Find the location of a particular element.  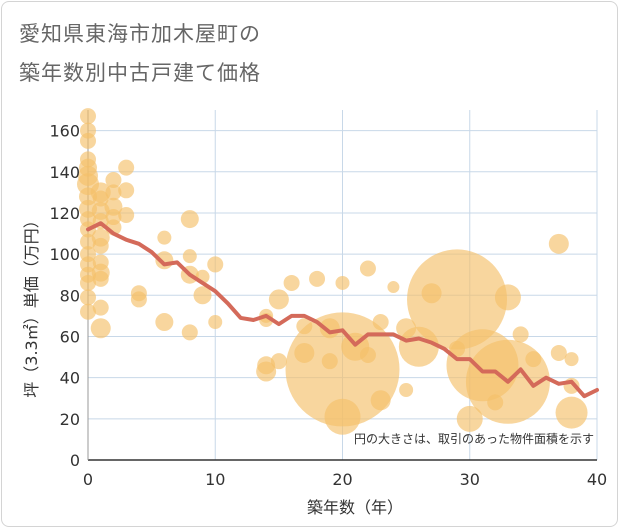

y-axis-ticks: 0 20 40 60 80 100 120 140 160 is located at coordinates (64, 296).